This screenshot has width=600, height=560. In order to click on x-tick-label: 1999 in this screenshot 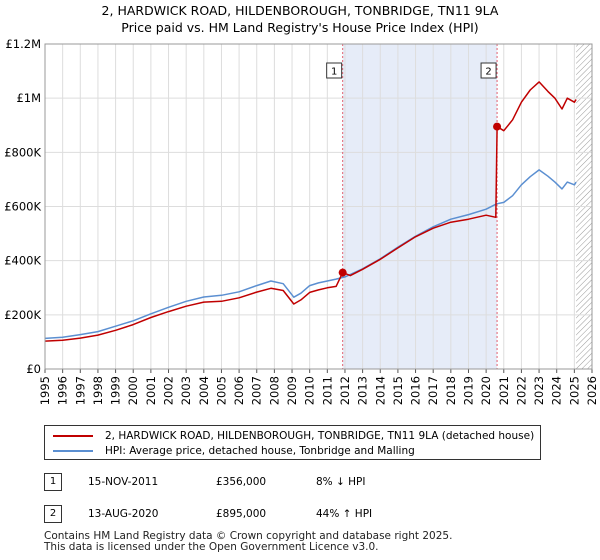, I will do `click(116, 390)`.